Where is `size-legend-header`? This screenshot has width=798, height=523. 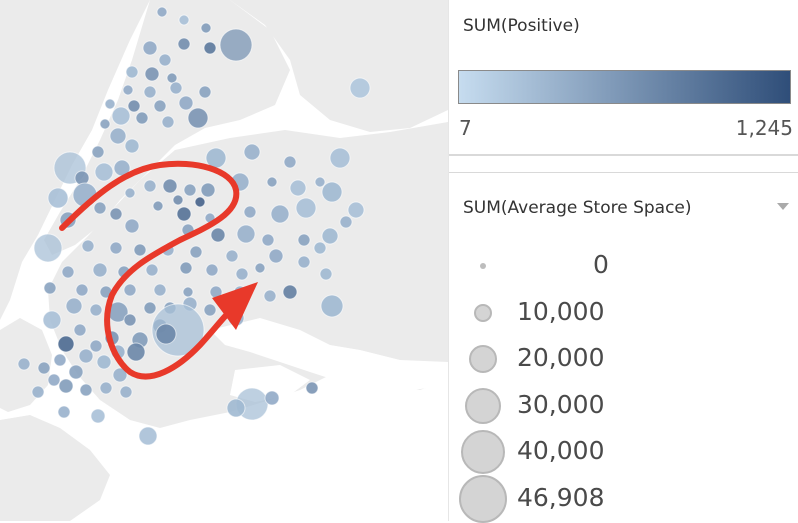 size-legend-header is located at coordinates (623, 206).